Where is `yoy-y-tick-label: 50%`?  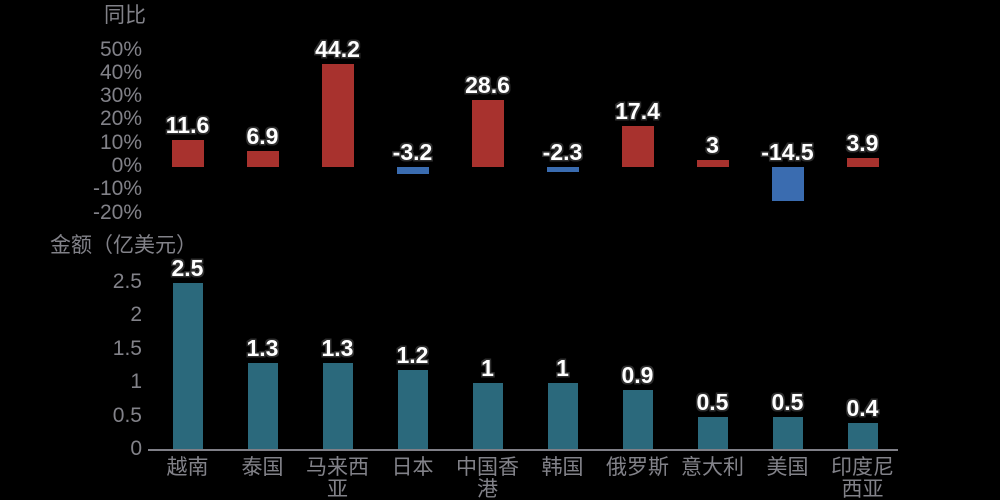
yoy-y-tick-label: 50% is located at coordinates (120, 49).